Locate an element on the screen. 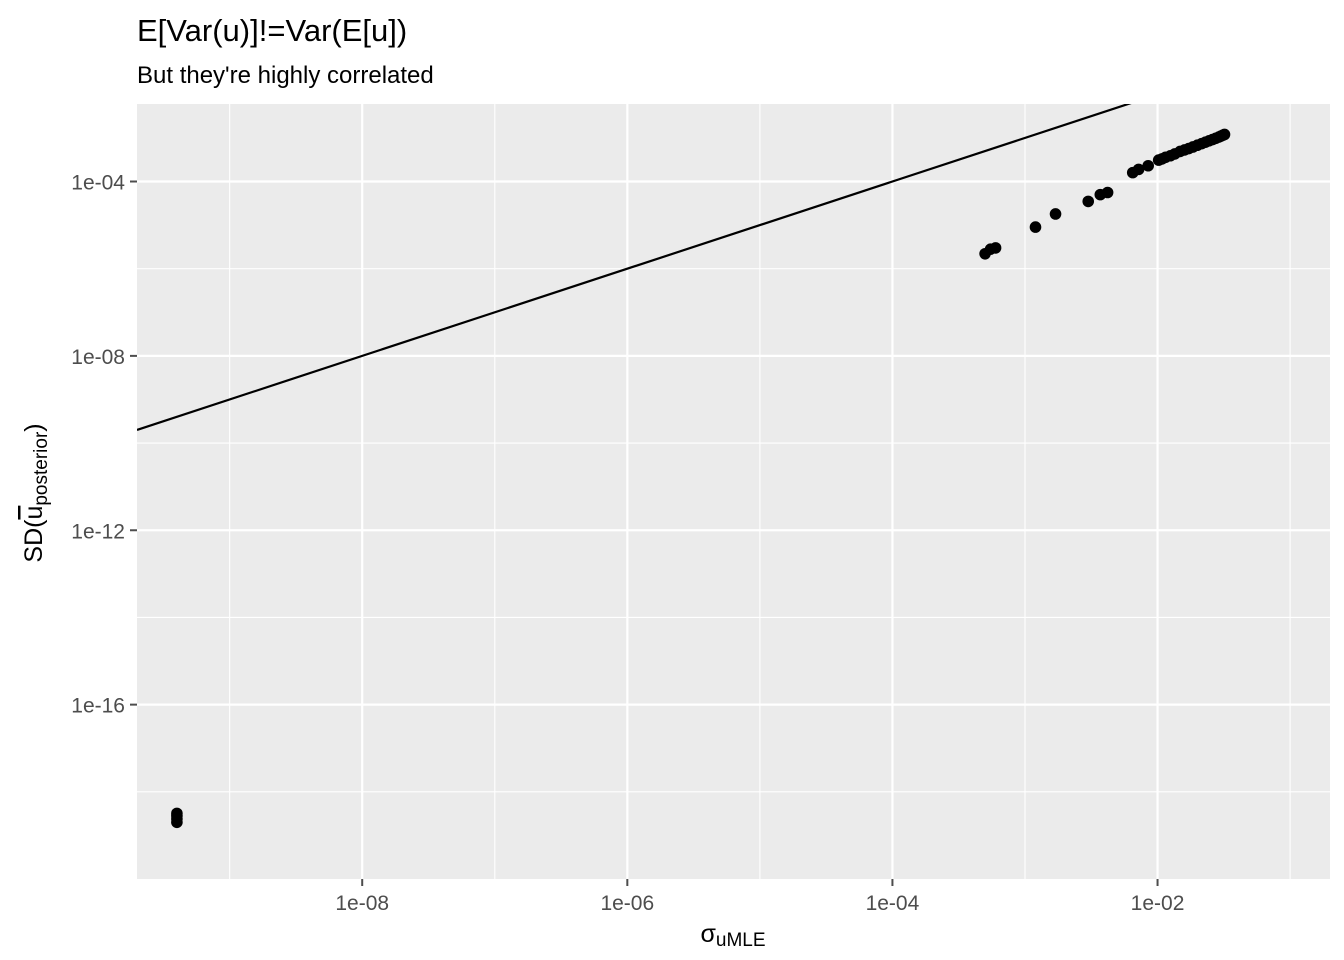 This screenshot has height=960, width=1344. y-axis-title-sub: posterior is located at coordinates (41, 468).